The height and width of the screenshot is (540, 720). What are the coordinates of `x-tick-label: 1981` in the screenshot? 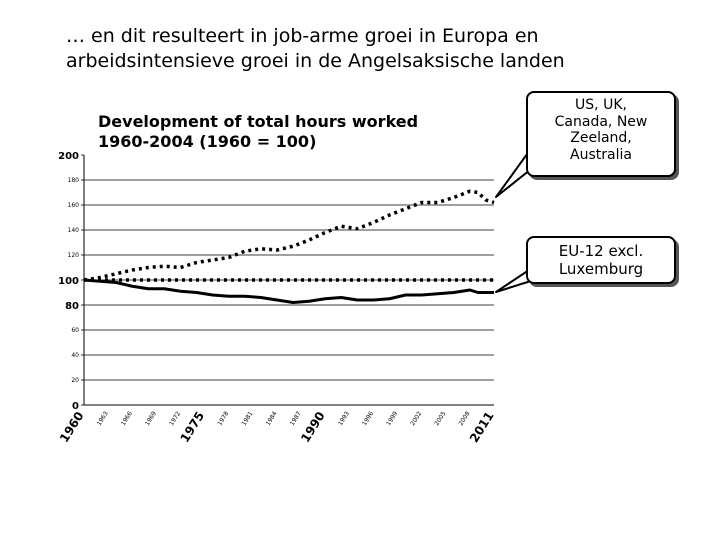 It's located at (247, 418).